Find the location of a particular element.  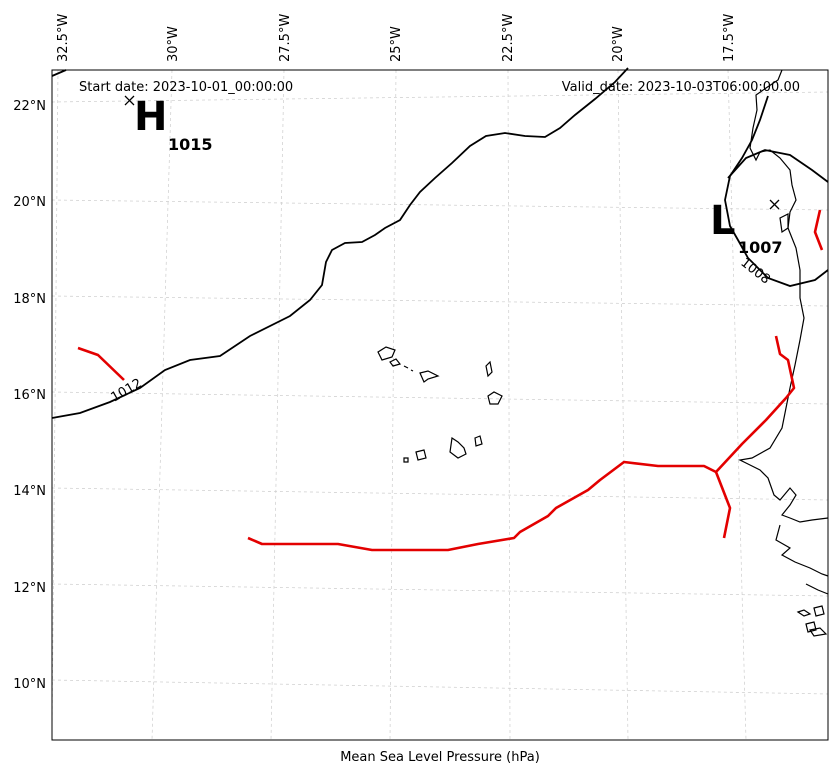

high-value: 1015 is located at coordinates (190, 144).